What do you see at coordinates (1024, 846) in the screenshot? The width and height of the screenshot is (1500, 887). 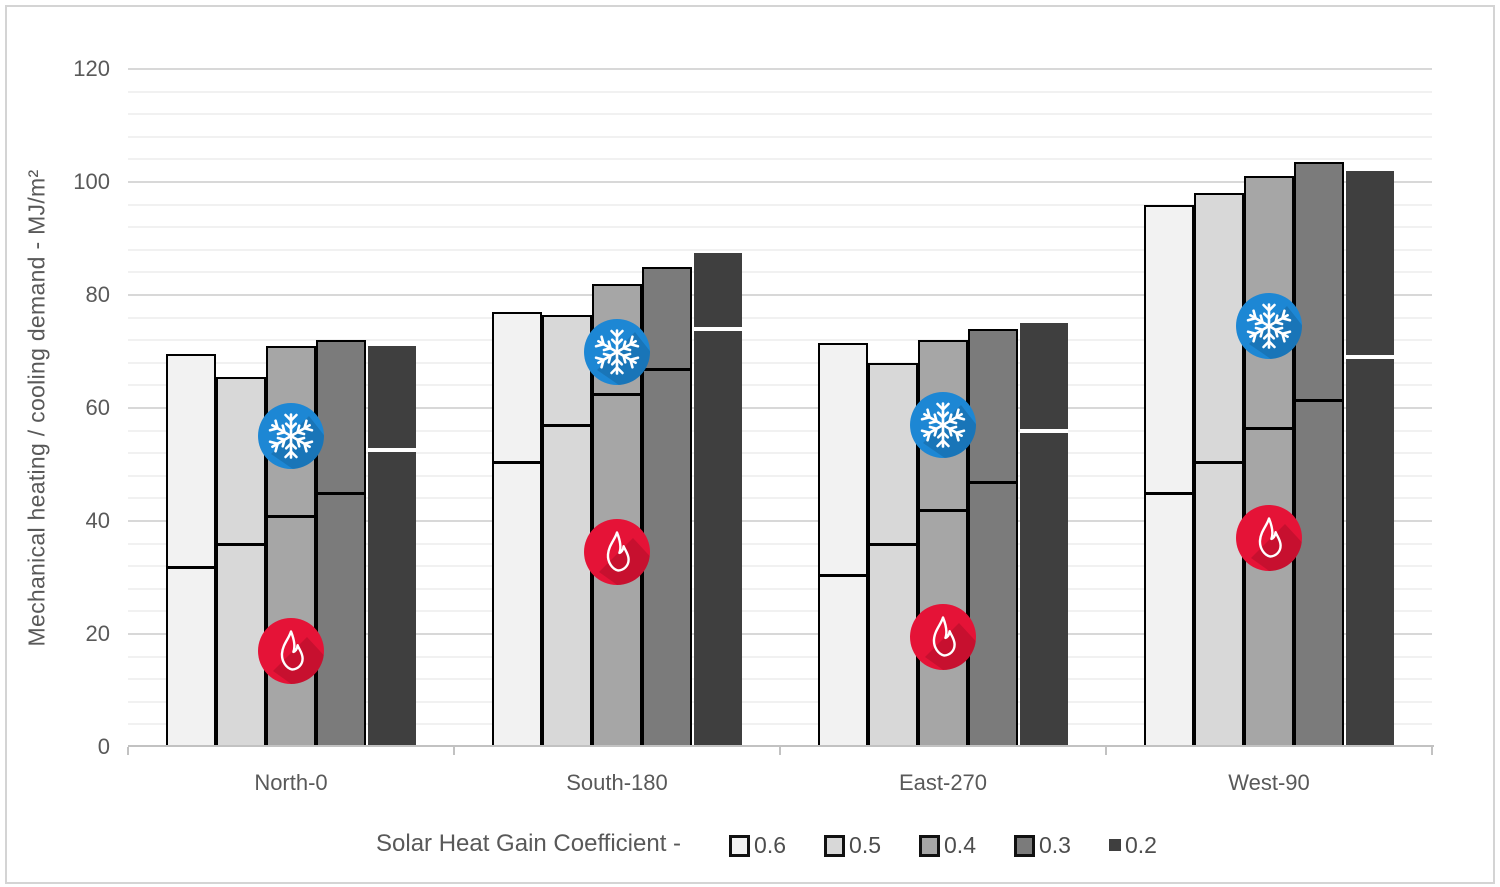 I see `legend-swatch-0.3` at bounding box center [1024, 846].